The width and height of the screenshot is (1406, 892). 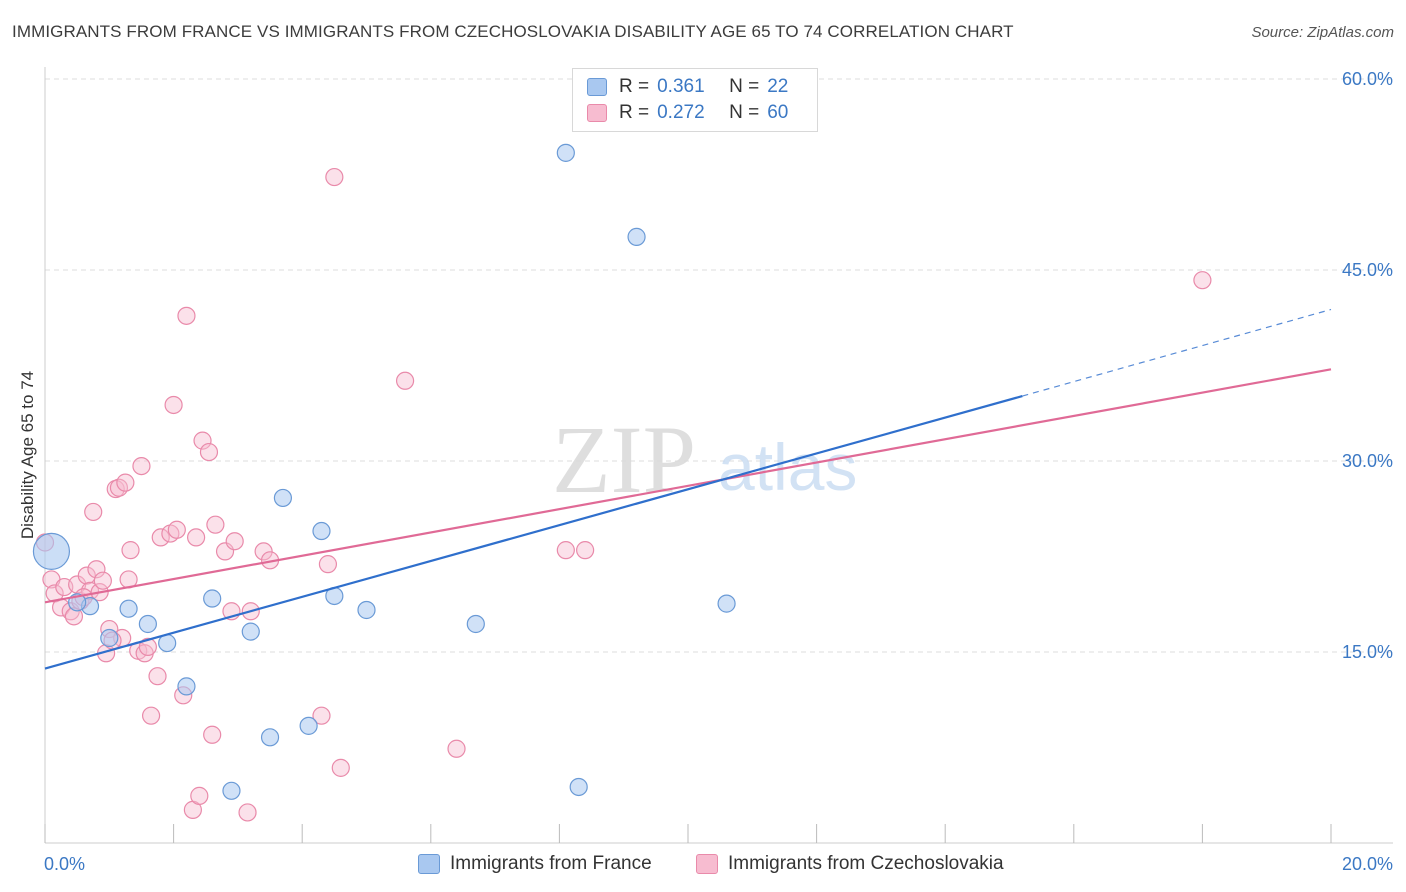 What do you see at coordinates (681, 112) in the screenshot?
I see `legend-czech-r: 0.272` at bounding box center [681, 112].